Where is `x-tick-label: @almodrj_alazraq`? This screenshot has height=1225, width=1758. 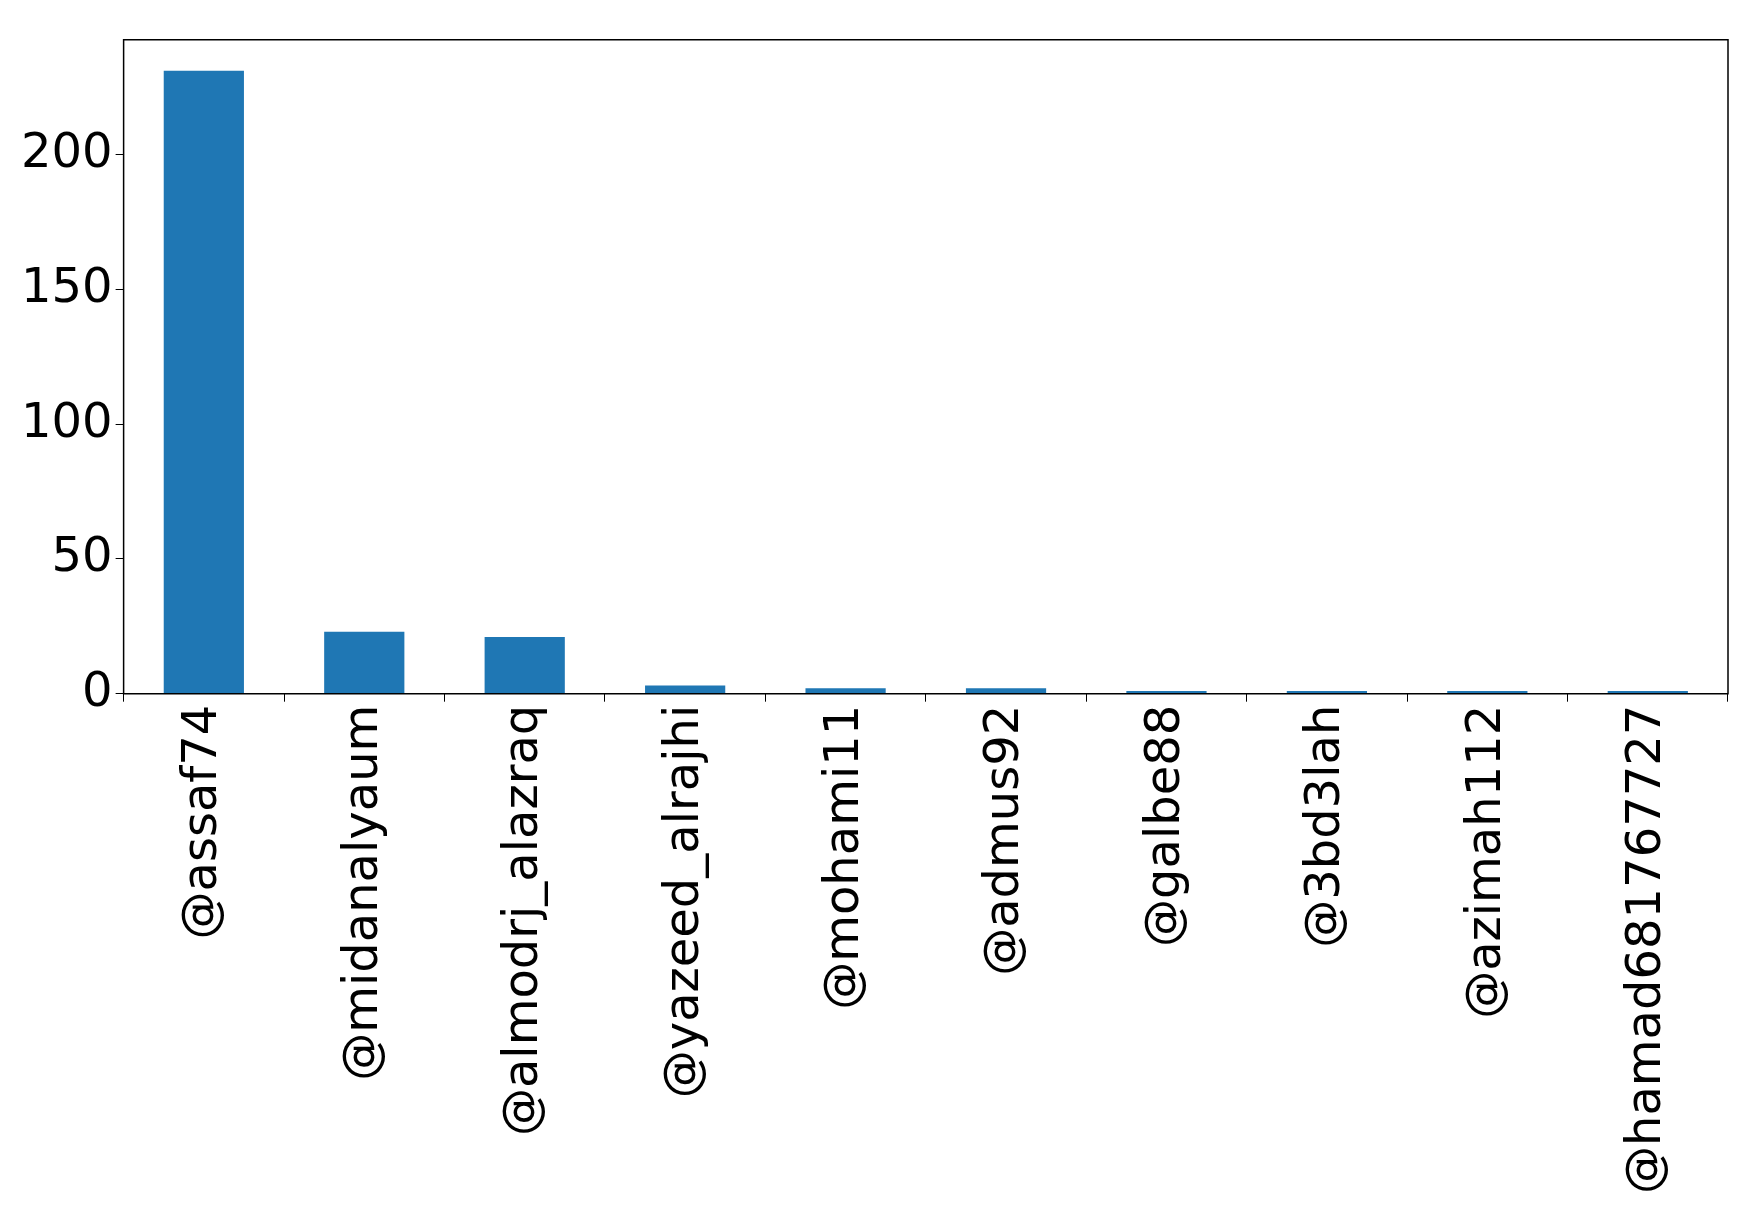
x-tick-label: @almodrj_alazraq is located at coordinates (520, 920).